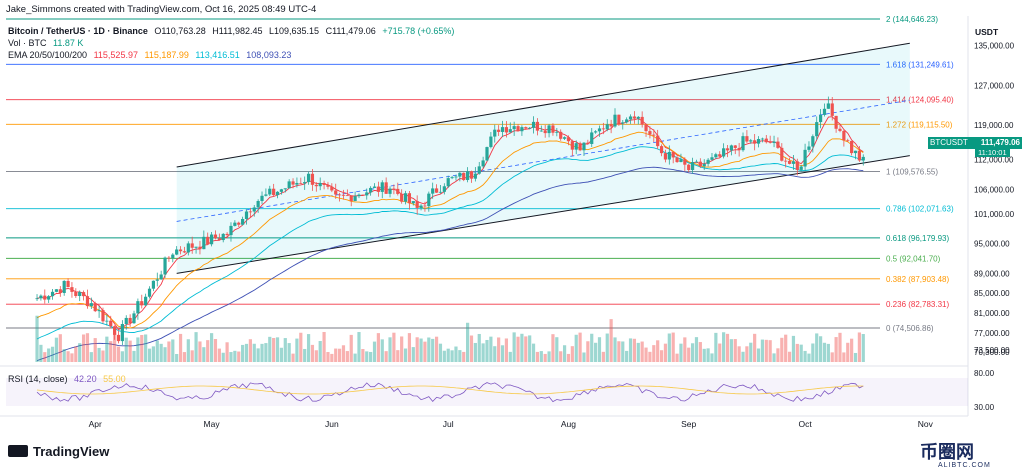 The width and height of the screenshot is (1024, 473). I want to click on volume-label: Vol · BTC, so click(27, 43).